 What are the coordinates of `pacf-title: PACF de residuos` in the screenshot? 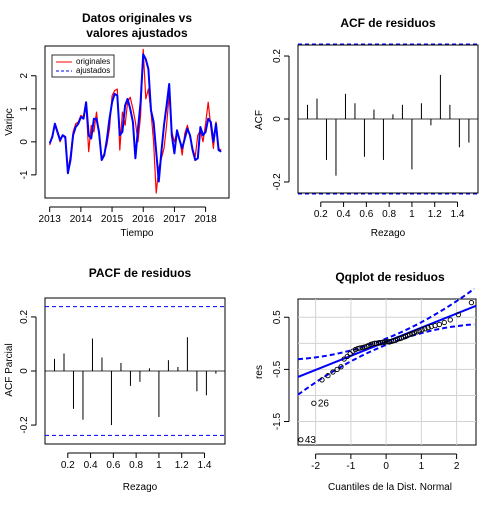 It's located at (140, 273).